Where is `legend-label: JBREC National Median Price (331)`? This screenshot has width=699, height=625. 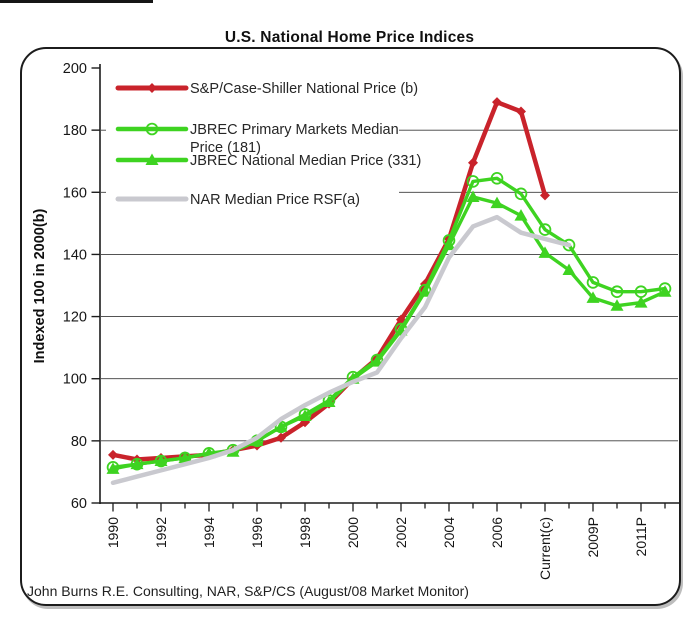
legend-label: JBREC National Median Price (331) is located at coordinates (305, 161).